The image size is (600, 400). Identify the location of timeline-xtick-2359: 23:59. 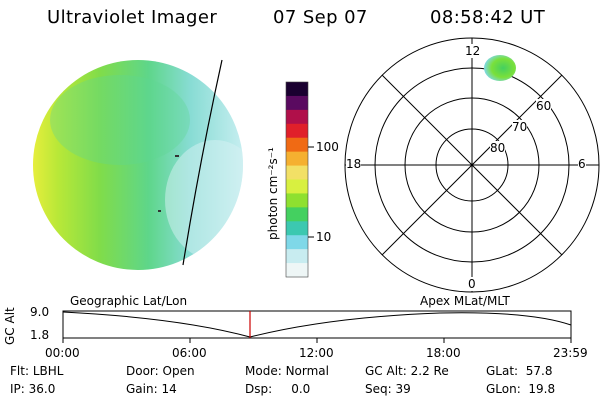
(570, 353).